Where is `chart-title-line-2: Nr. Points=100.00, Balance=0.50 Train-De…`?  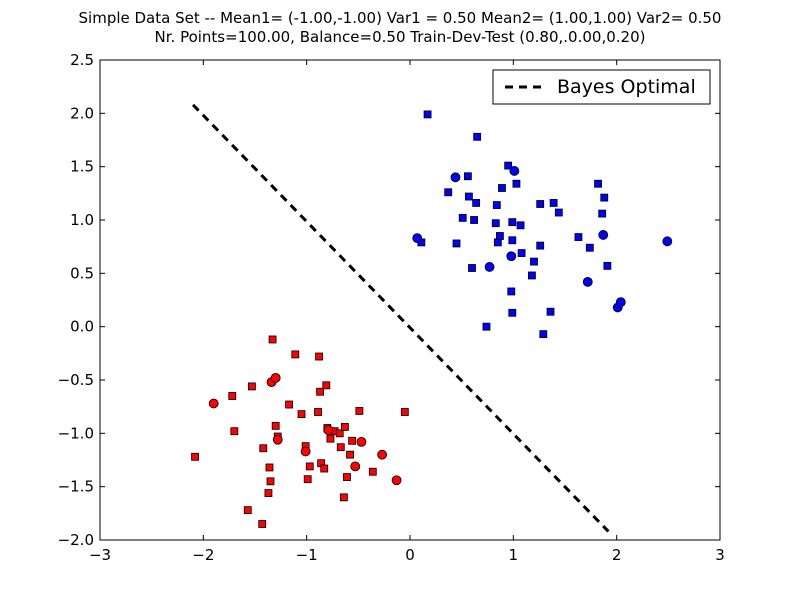 chart-title-line-2: Nr. Points=100.00, Balance=0.50 Train-De… is located at coordinates (400, 37).